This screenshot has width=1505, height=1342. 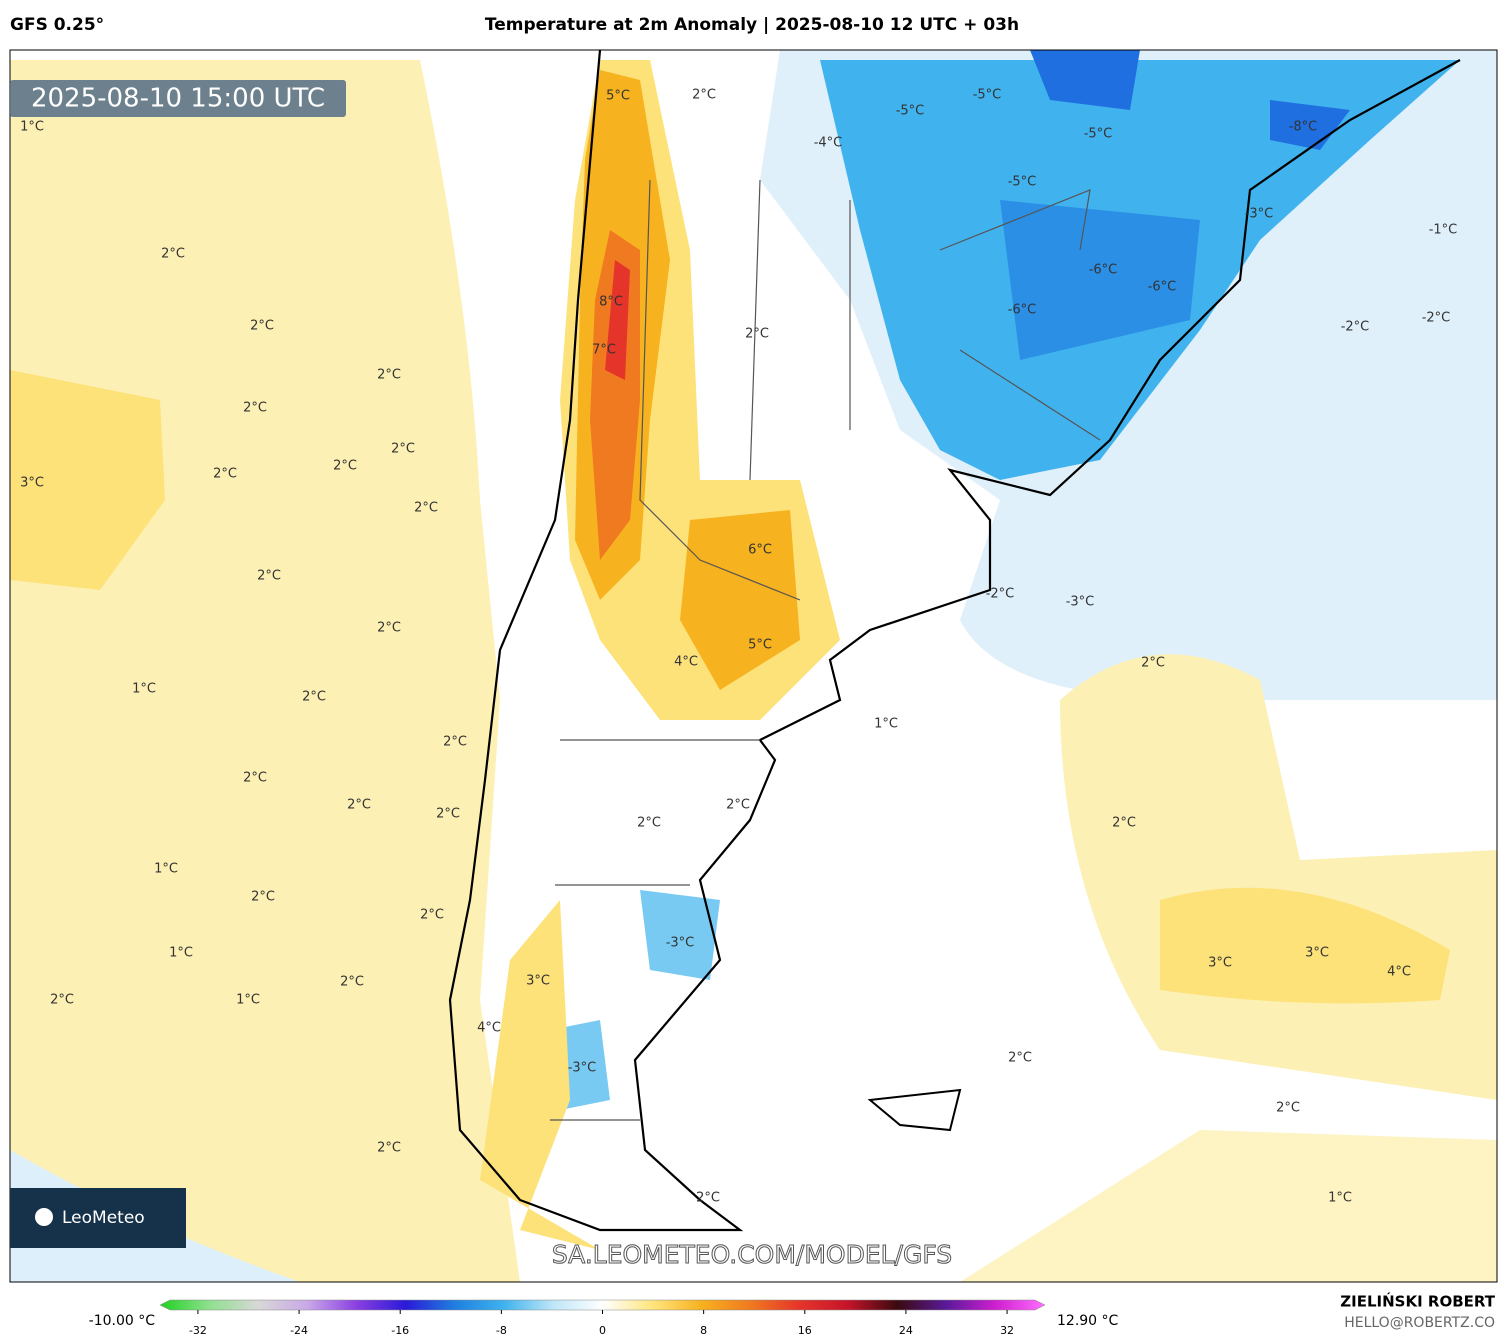 I want to click on colorbar-tick-label: 32, so click(x=1007, y=1330).